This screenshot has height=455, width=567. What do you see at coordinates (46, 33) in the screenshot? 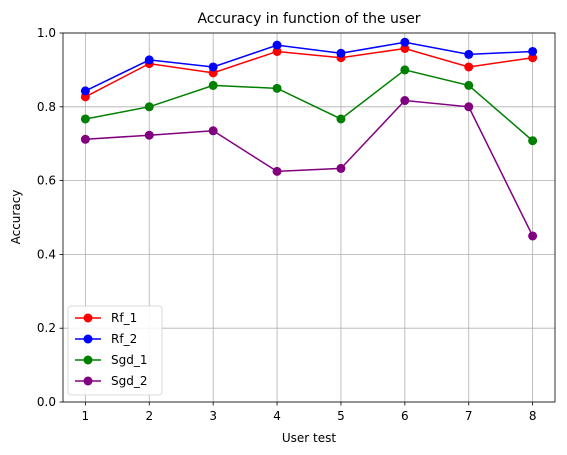
I see `y-tick-label: 1.0` at bounding box center [46, 33].